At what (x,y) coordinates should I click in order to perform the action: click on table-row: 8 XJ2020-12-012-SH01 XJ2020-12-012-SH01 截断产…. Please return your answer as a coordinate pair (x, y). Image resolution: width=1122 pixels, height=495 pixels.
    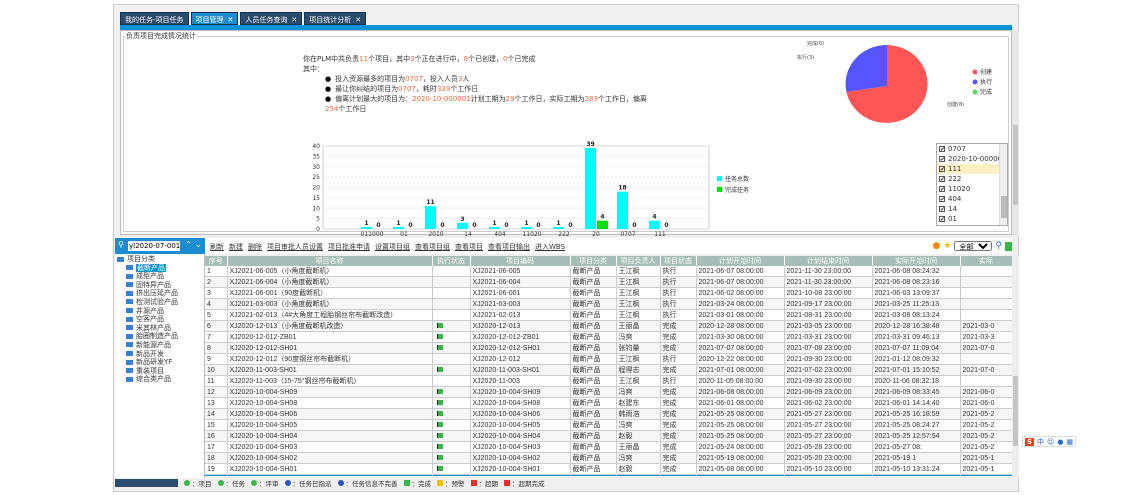
    Looking at the image, I should click on (608, 348).